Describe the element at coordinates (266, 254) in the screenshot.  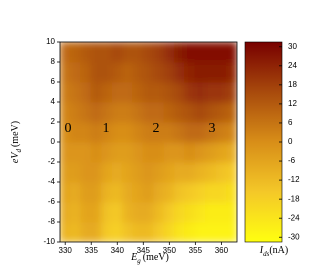
I see `label-subscript: ds` at that location.